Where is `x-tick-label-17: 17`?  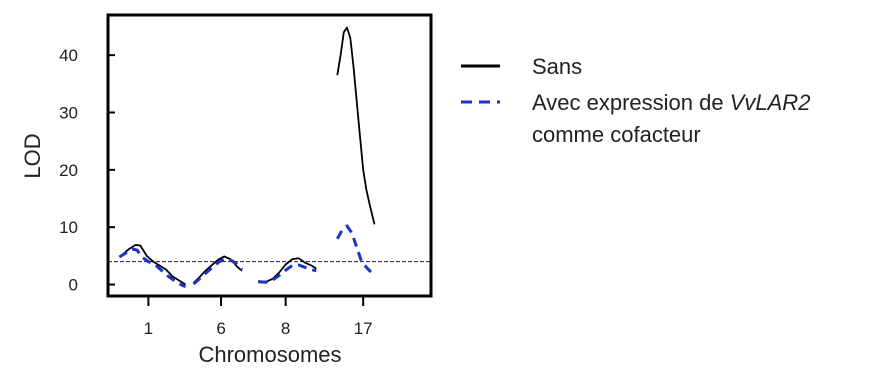 x-tick-label-17: 17 is located at coordinates (363, 328).